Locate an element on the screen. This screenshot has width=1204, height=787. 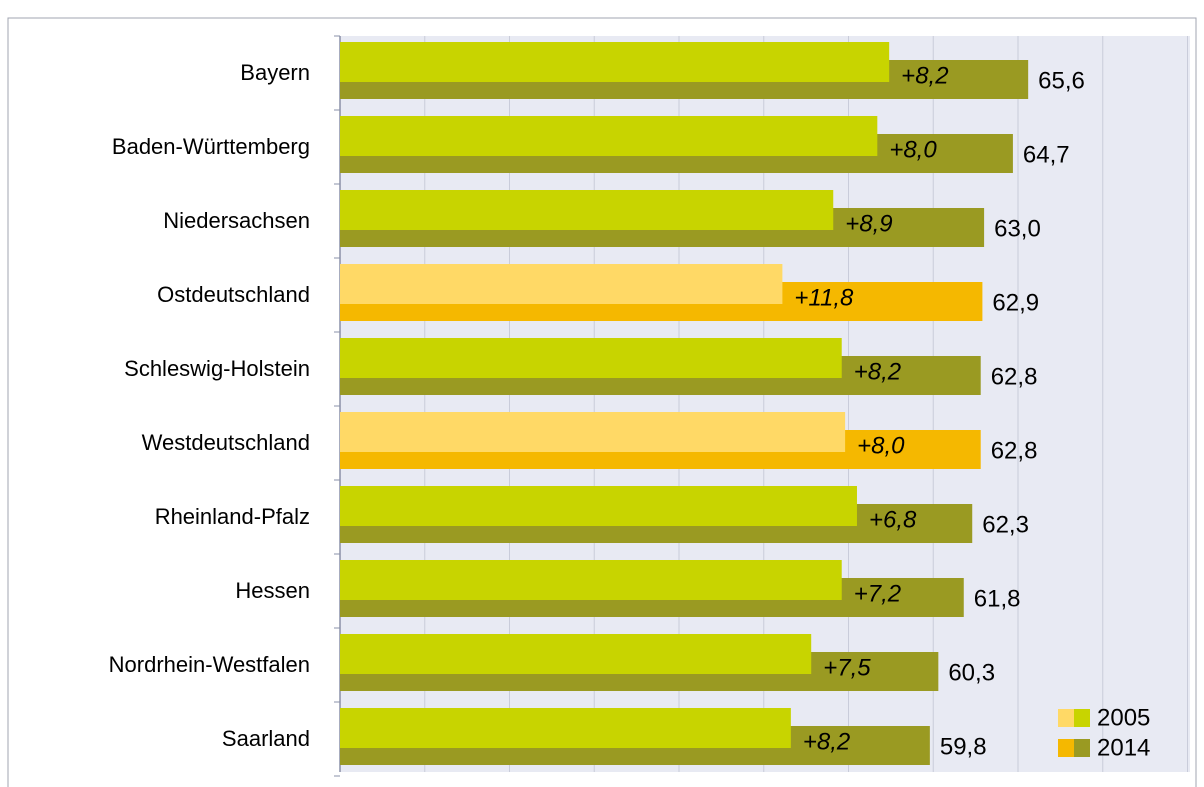
category-label: Ostdeutschland is located at coordinates (233, 294).